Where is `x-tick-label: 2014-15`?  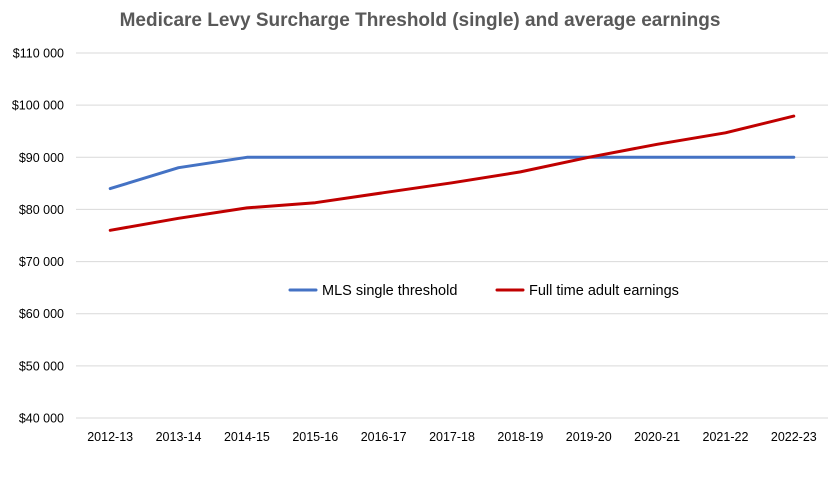
x-tick-label: 2014-15 is located at coordinates (247, 437).